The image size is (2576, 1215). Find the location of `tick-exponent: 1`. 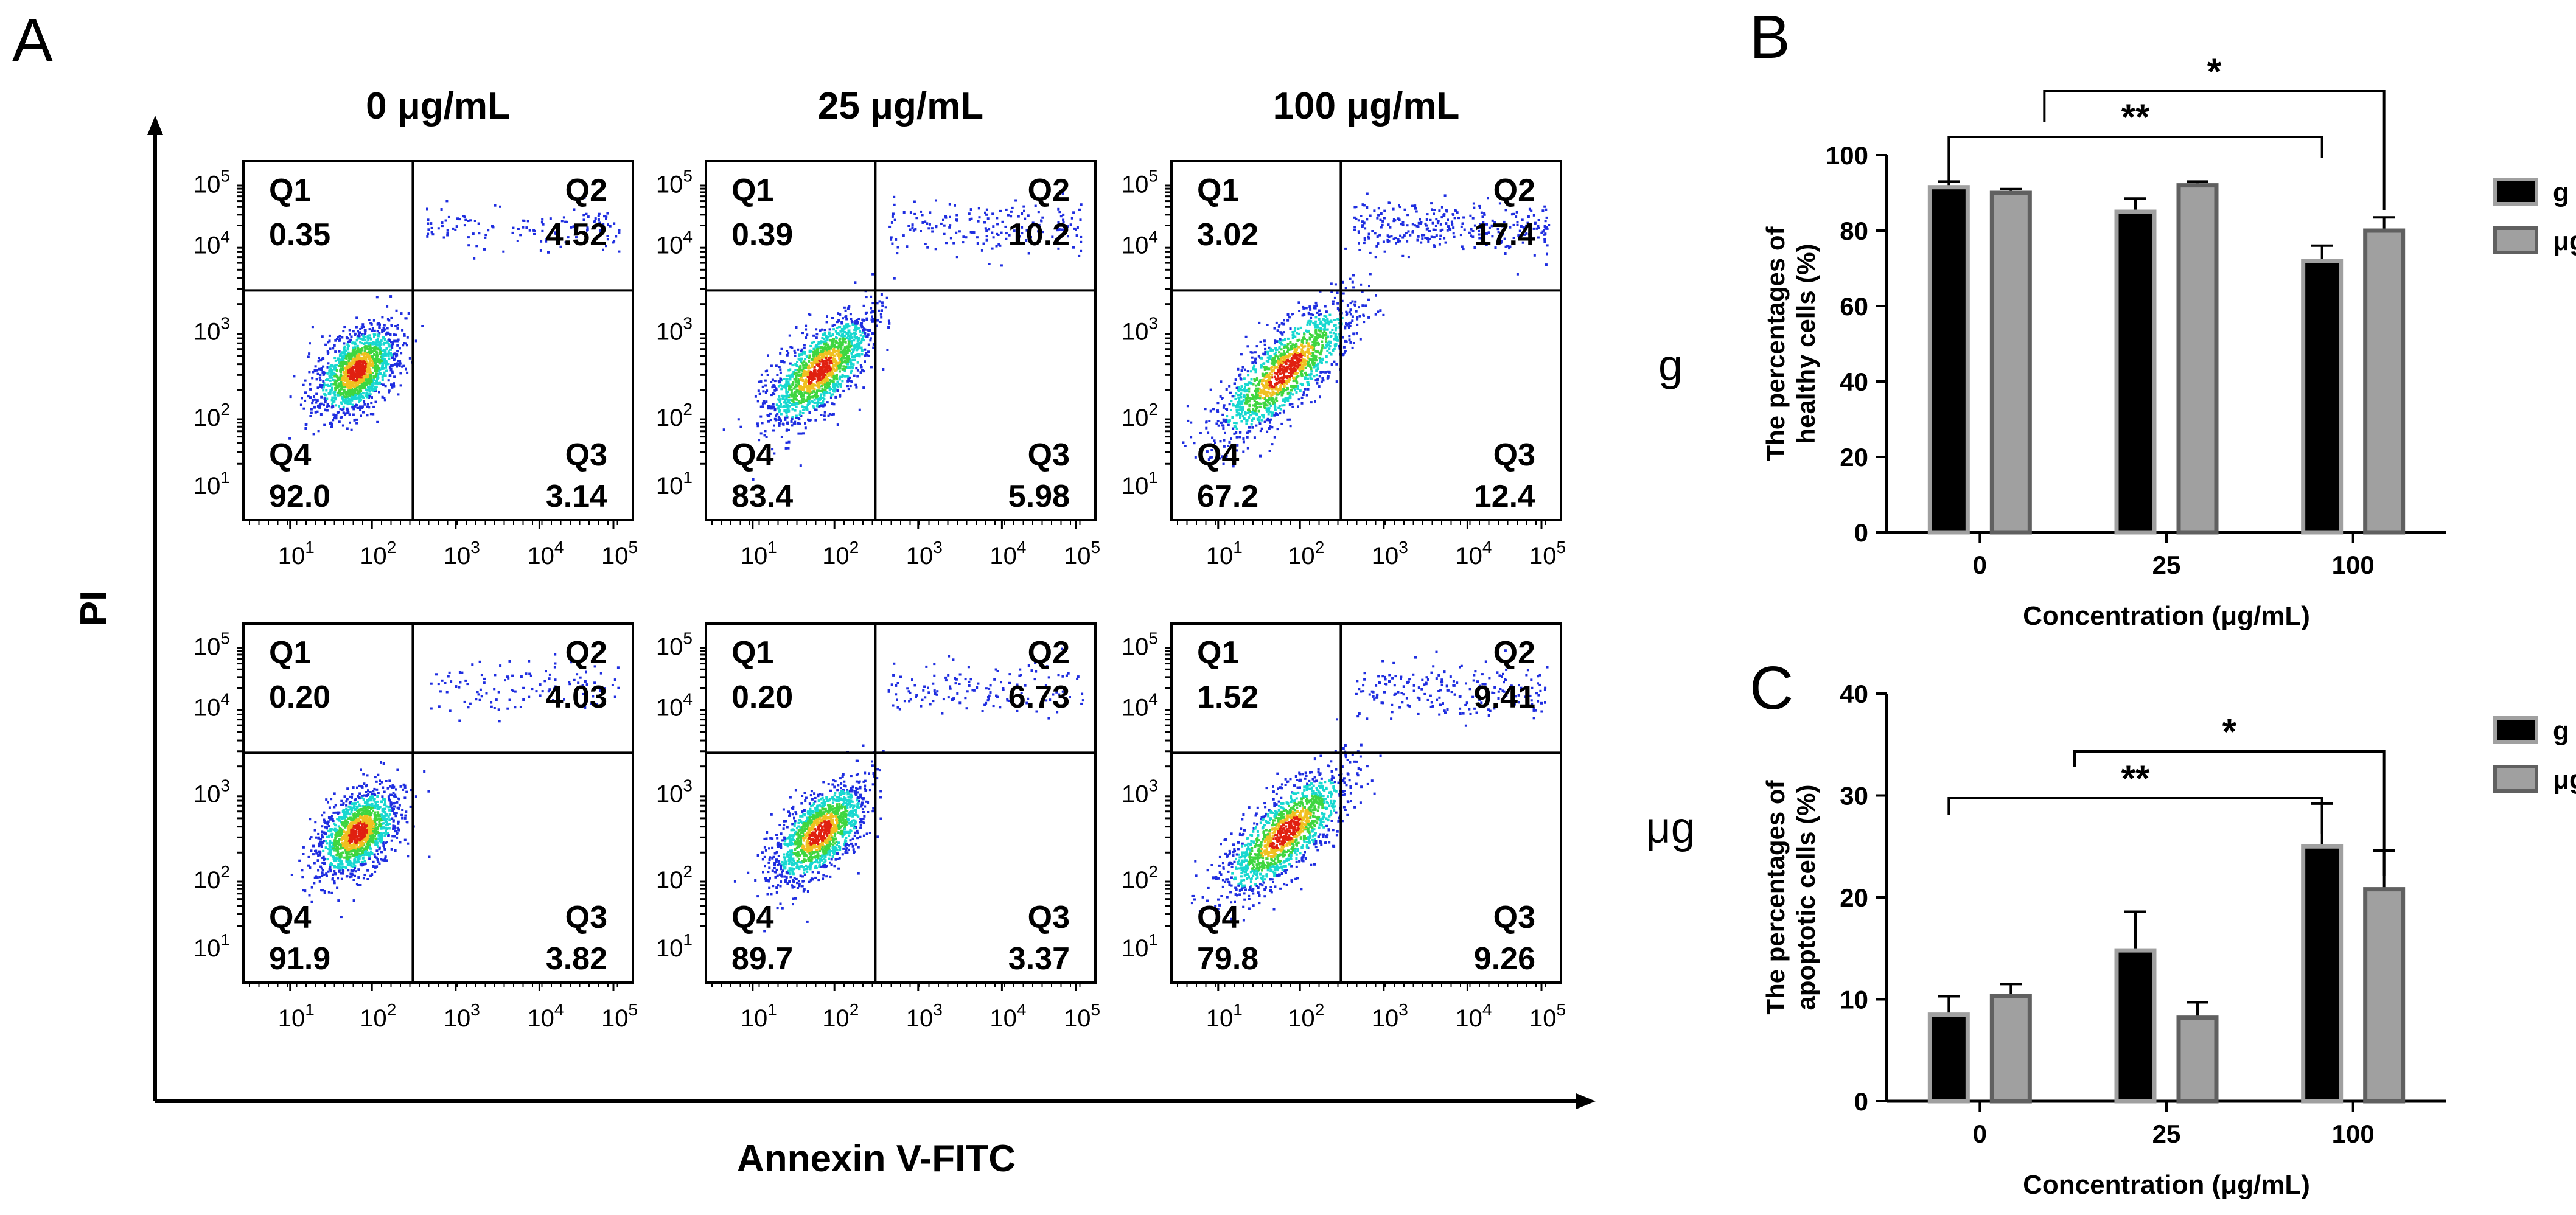

tick-exponent: 1 is located at coordinates (688, 477).